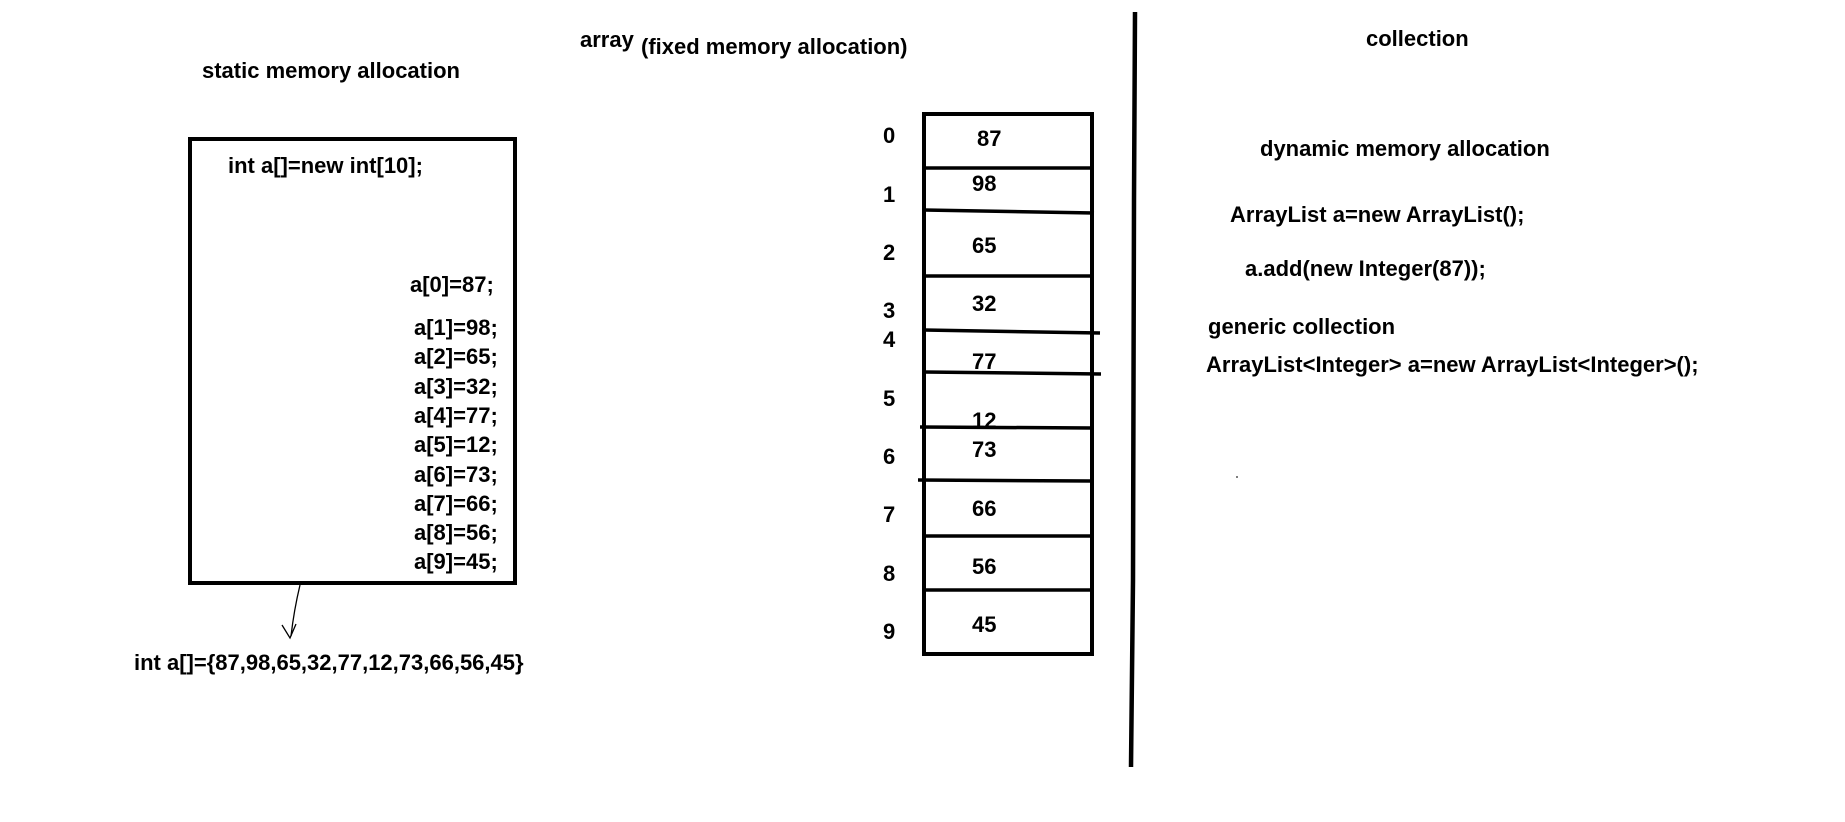 The image size is (1845, 822). Describe the element at coordinates (331, 70) in the screenshot. I see `static-allocation-title: static memory allocation` at that location.